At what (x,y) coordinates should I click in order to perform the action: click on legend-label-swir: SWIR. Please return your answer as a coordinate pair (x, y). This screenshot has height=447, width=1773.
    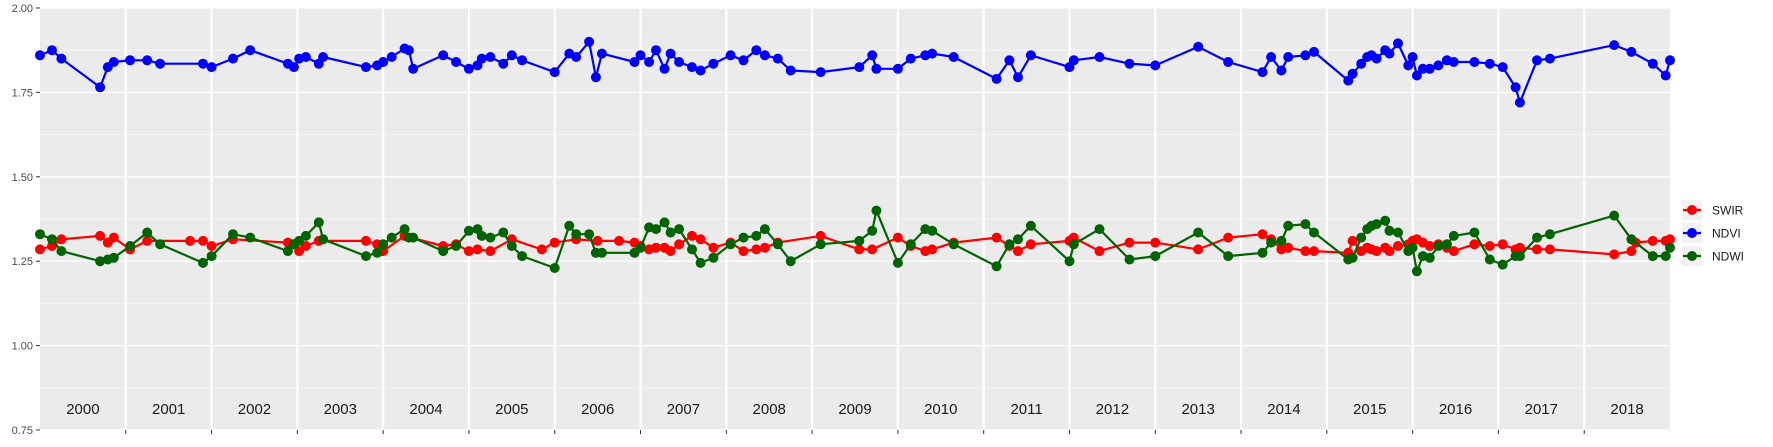
    Looking at the image, I should click on (1728, 211).